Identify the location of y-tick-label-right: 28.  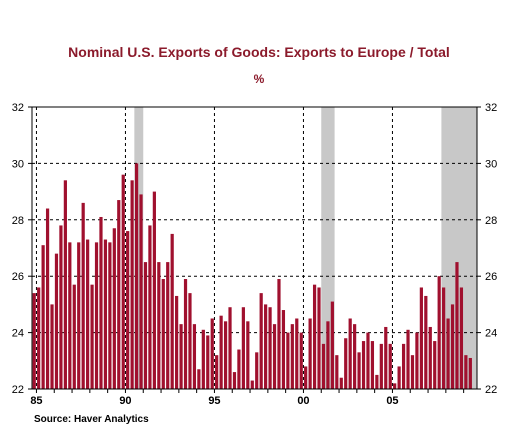
(491, 221).